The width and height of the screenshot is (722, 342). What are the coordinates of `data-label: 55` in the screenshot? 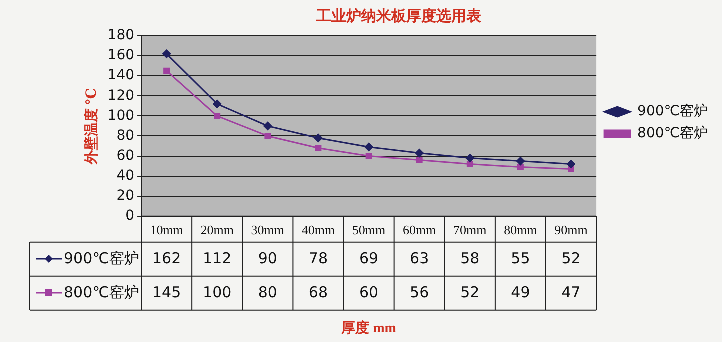 It's located at (520, 258).